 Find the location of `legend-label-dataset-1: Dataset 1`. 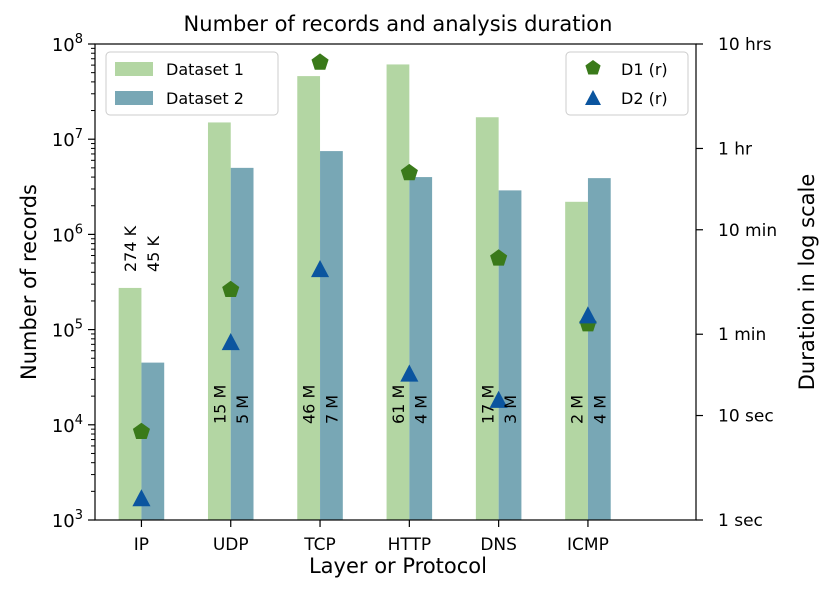

legend-label-dataset-1: Dataset 1 is located at coordinates (205, 69).